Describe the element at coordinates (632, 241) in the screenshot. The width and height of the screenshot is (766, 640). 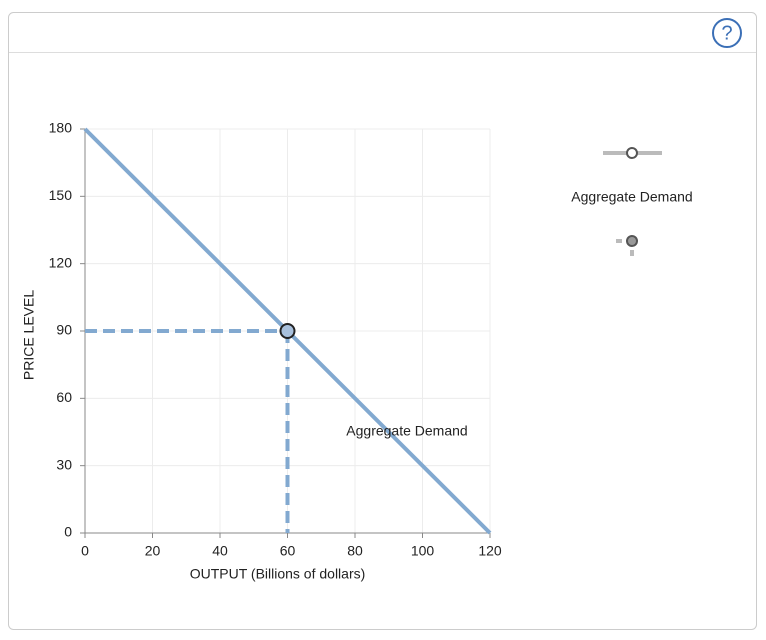
I see `point-tool` at that location.